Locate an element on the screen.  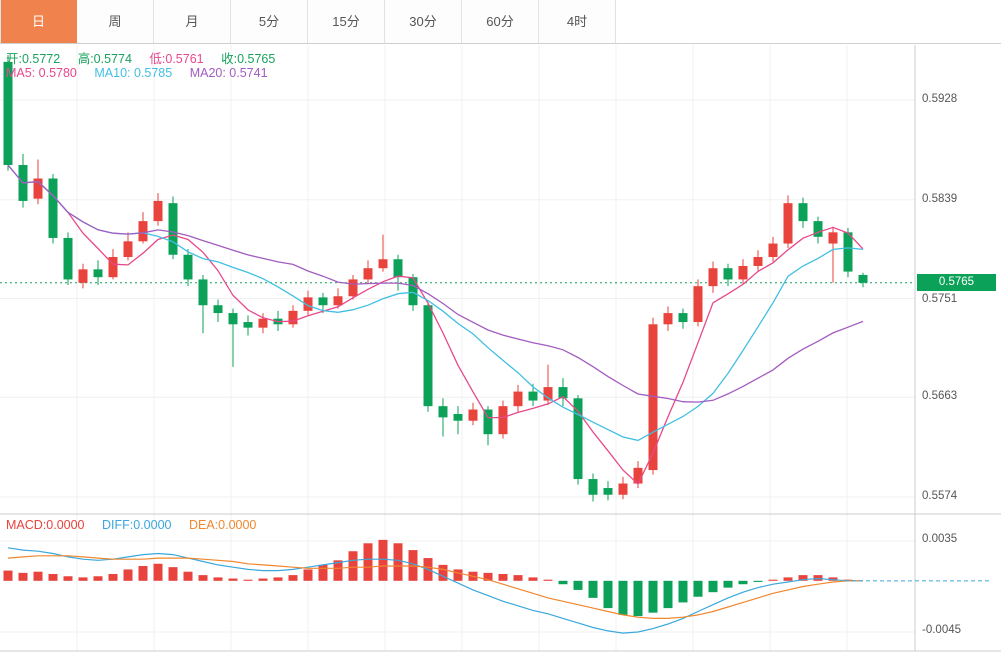
tab-week: 周 is located at coordinates (115, 21).